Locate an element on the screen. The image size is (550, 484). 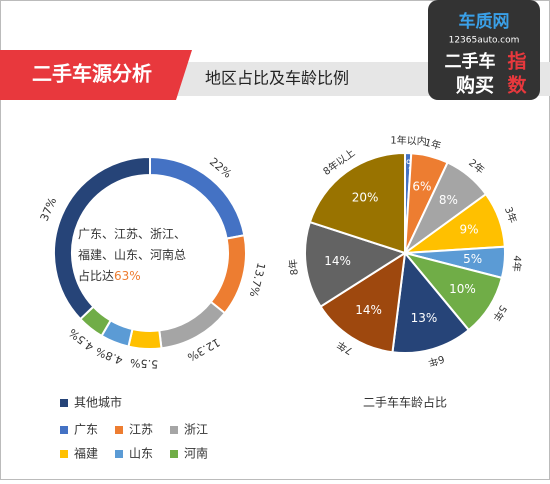
value-label: 5% is located at coordinates (472, 259).